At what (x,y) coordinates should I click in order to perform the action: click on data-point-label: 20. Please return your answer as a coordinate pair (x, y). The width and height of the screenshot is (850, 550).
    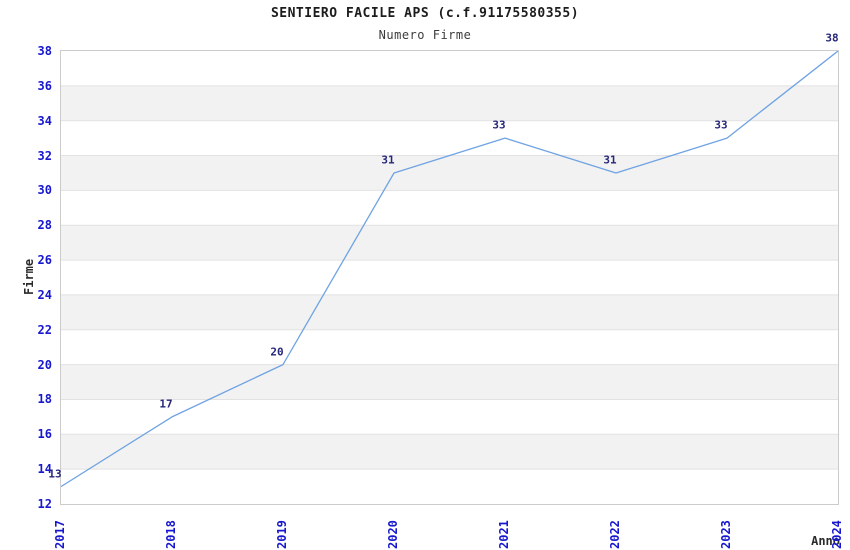
    Looking at the image, I should click on (277, 352).